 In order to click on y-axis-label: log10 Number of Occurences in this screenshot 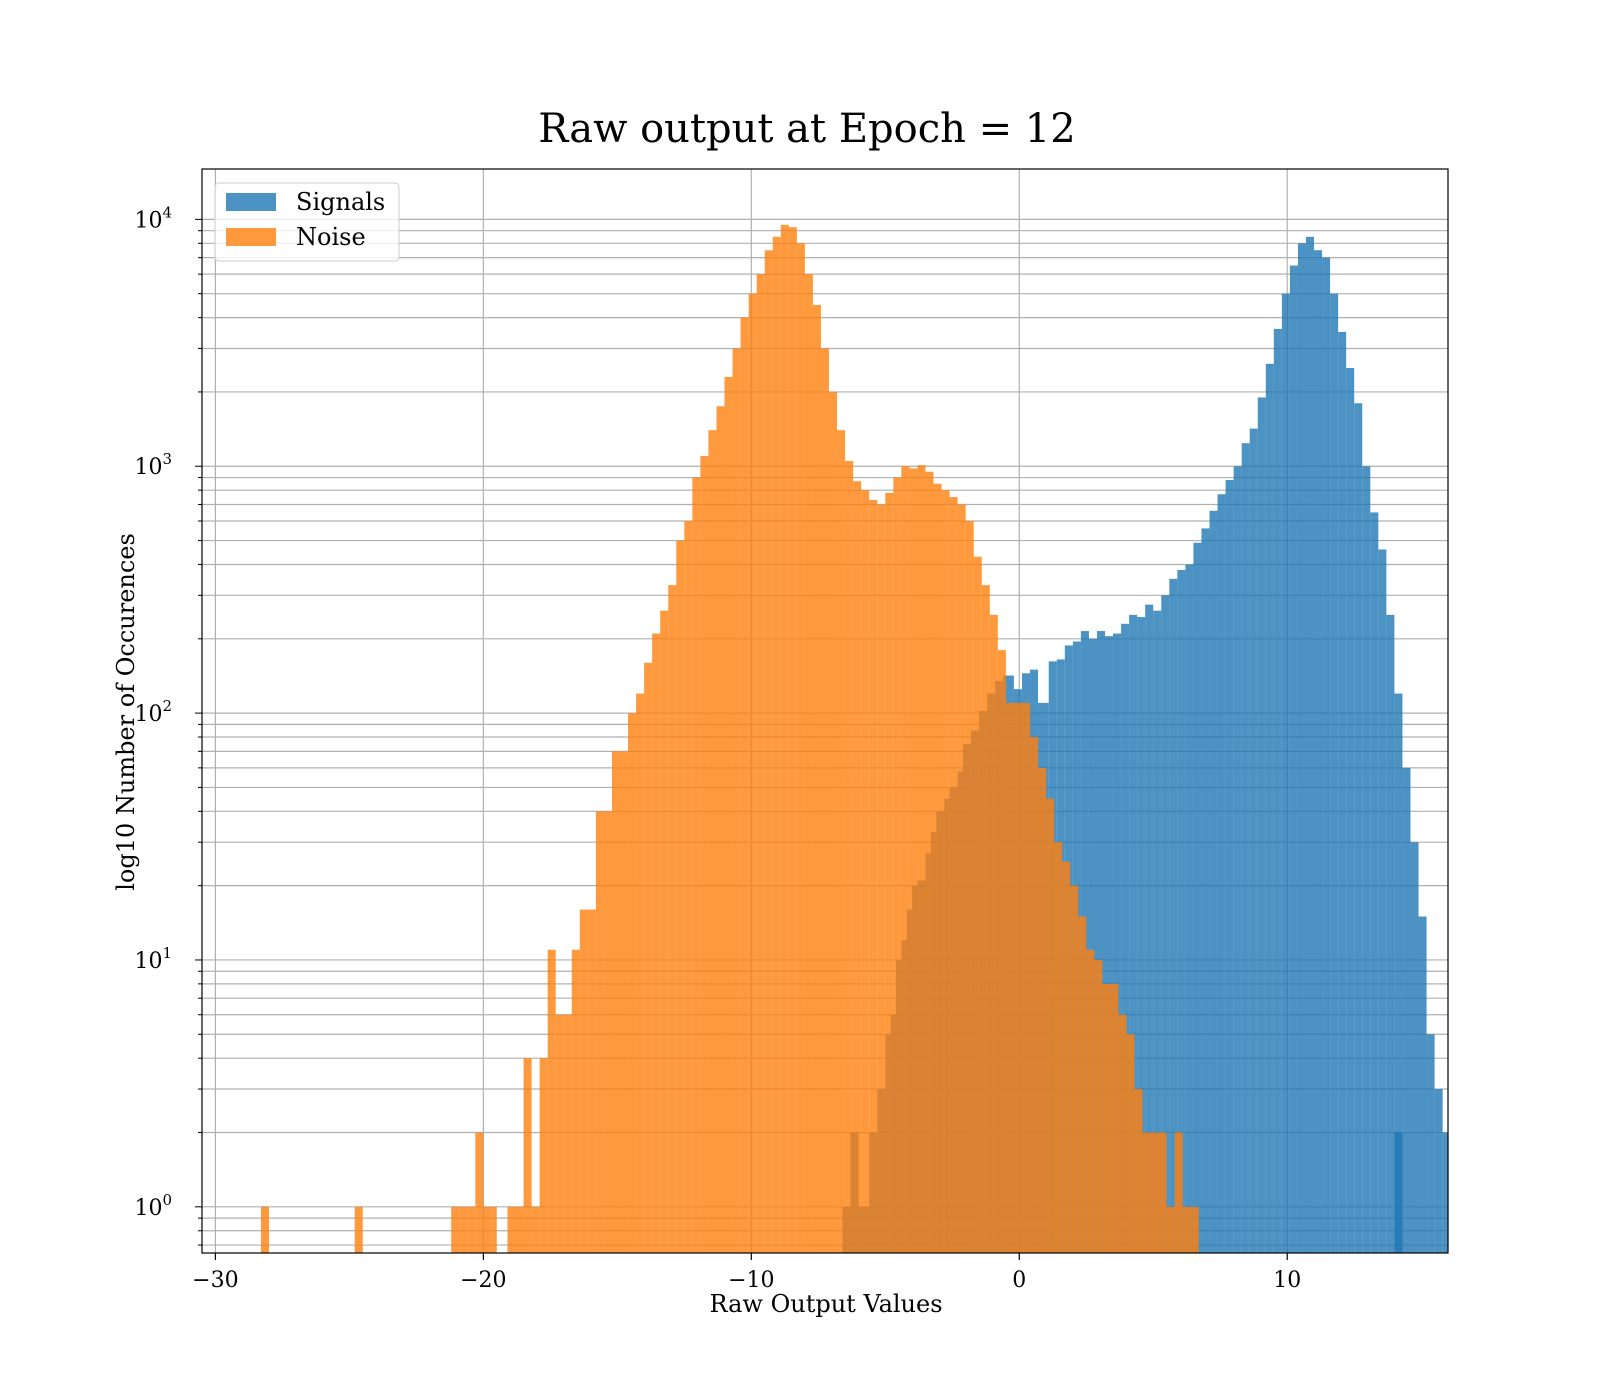, I will do `click(126, 712)`.